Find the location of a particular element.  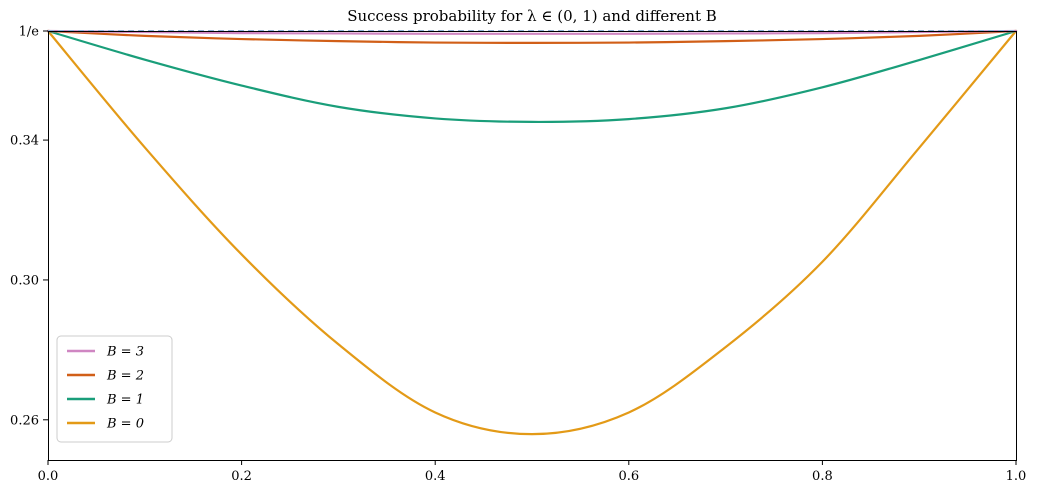

x-tick-label: 0.6 is located at coordinates (628, 476).